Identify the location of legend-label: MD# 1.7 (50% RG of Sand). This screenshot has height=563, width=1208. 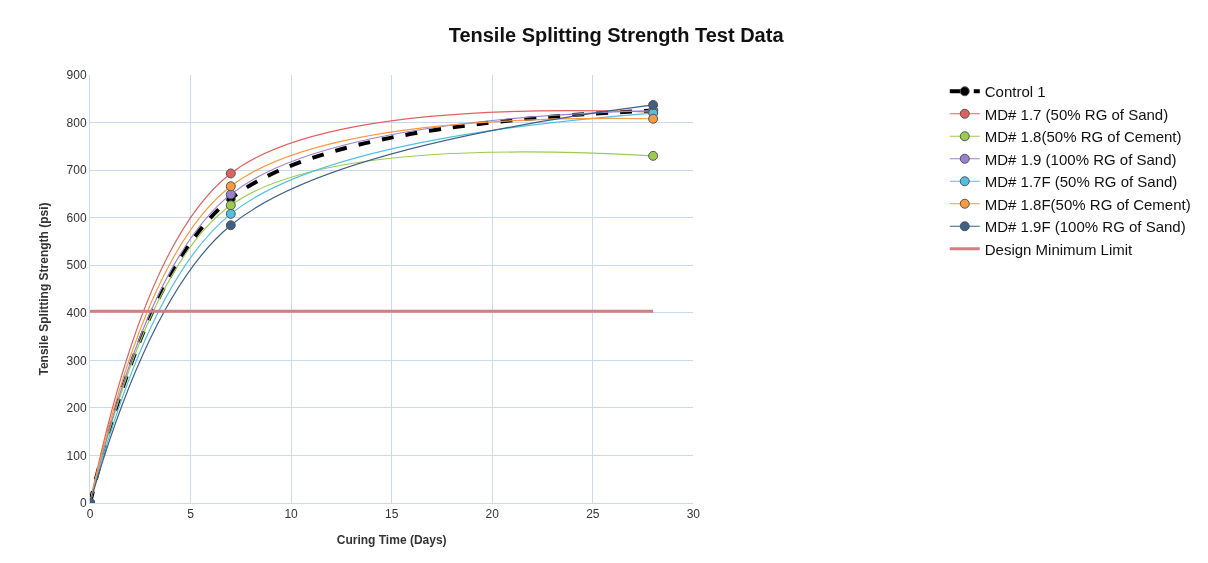
(1076, 114).